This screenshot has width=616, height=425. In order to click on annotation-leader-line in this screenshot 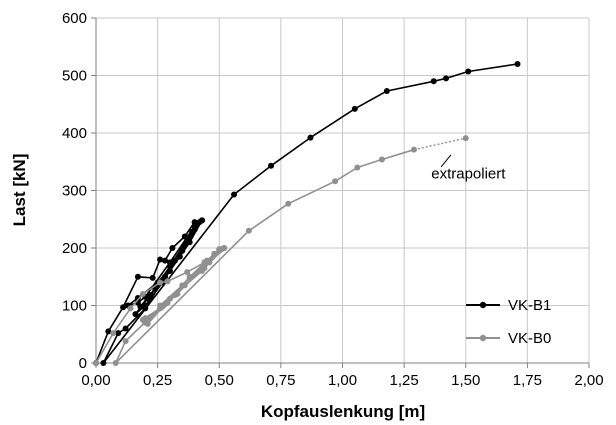, I will do `click(446, 161)`.